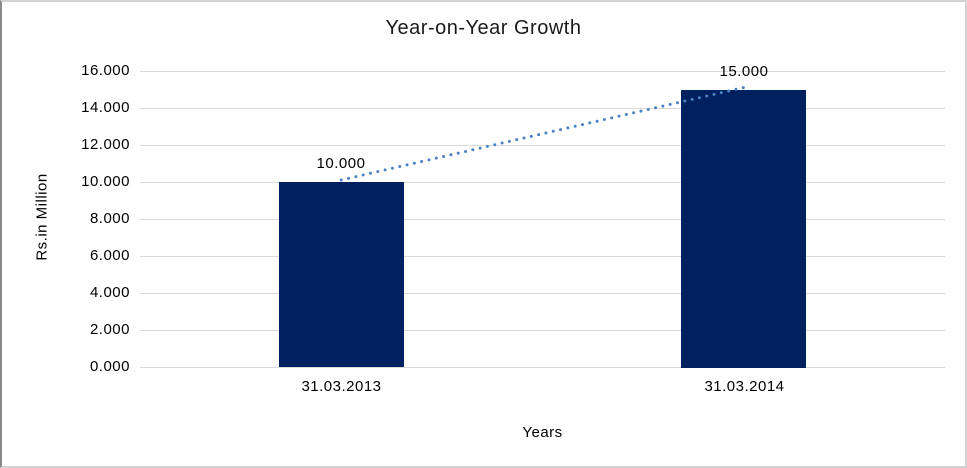 The image size is (967, 468). Describe the element at coordinates (105, 144) in the screenshot. I see `y-tick-label: 12.000` at that location.